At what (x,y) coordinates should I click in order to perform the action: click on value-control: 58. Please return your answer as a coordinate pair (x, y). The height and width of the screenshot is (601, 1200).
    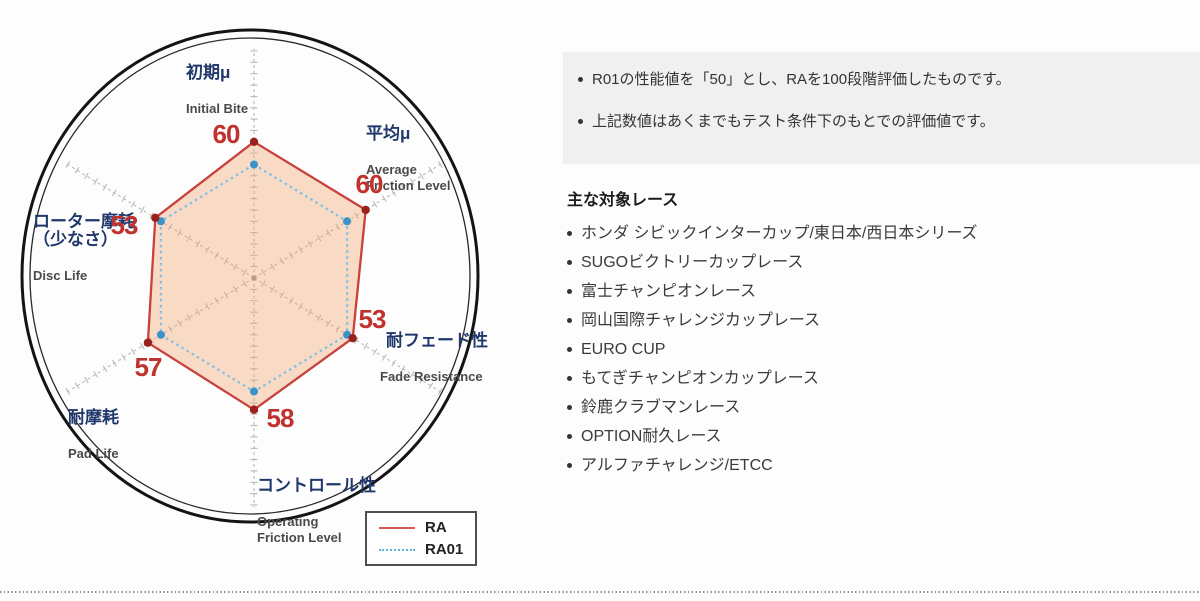
    Looking at the image, I should click on (280, 418).